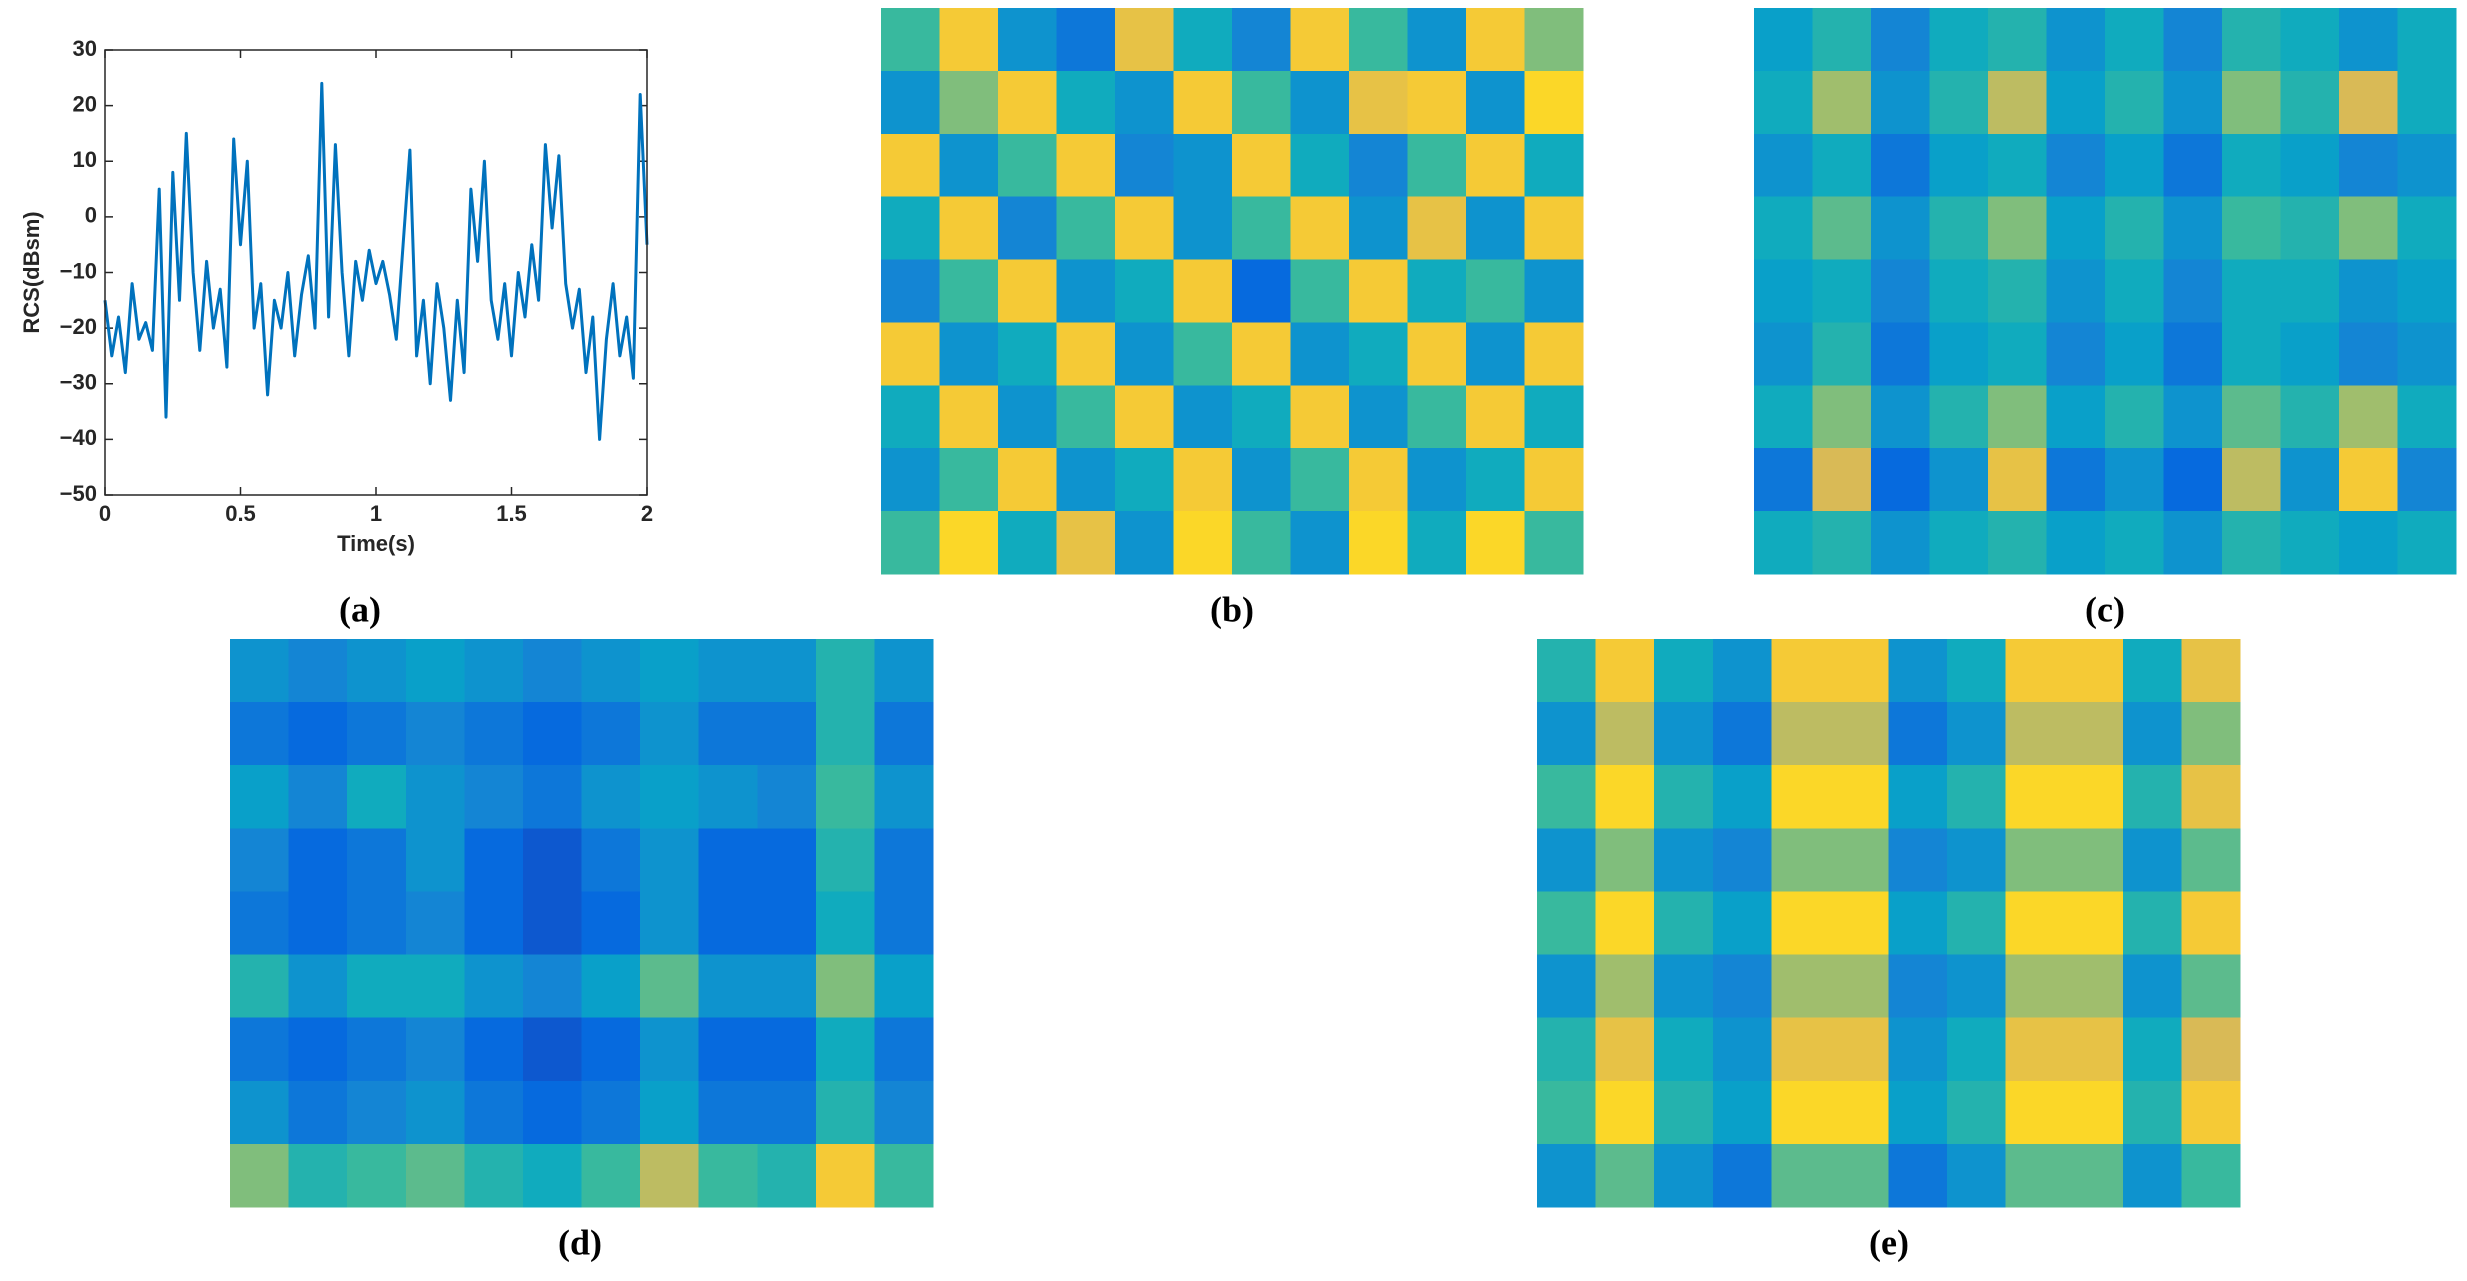 The width and height of the screenshot is (2467, 1281). Describe the element at coordinates (647, 513) in the screenshot. I see `x-tick-label: 2` at that location.